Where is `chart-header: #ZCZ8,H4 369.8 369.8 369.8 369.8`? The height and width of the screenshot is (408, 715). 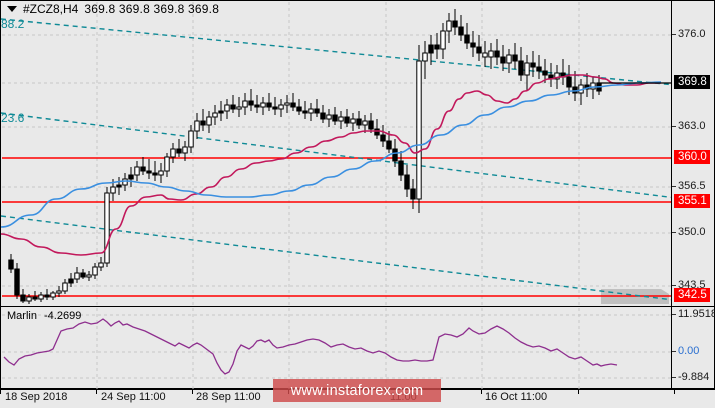
chart-header: #ZCZ8,H4 369.8 369.8 369.8 369.8 is located at coordinates (113, 9).